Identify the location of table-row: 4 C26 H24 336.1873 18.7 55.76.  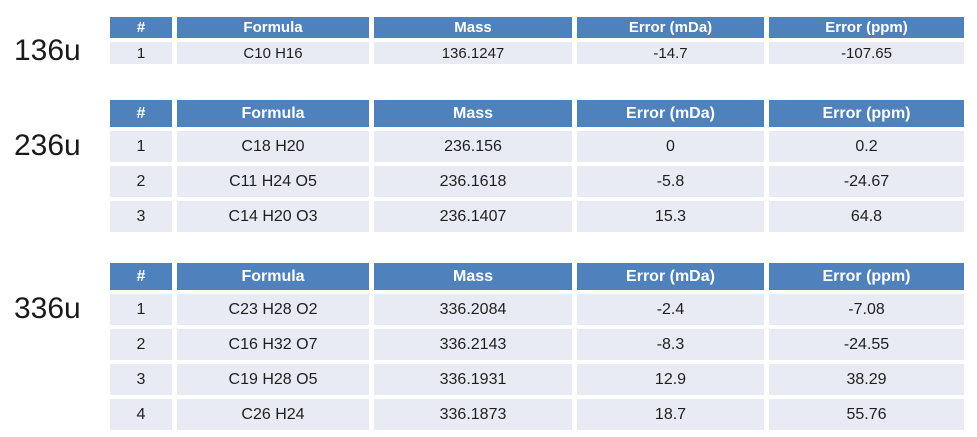
(537, 414).